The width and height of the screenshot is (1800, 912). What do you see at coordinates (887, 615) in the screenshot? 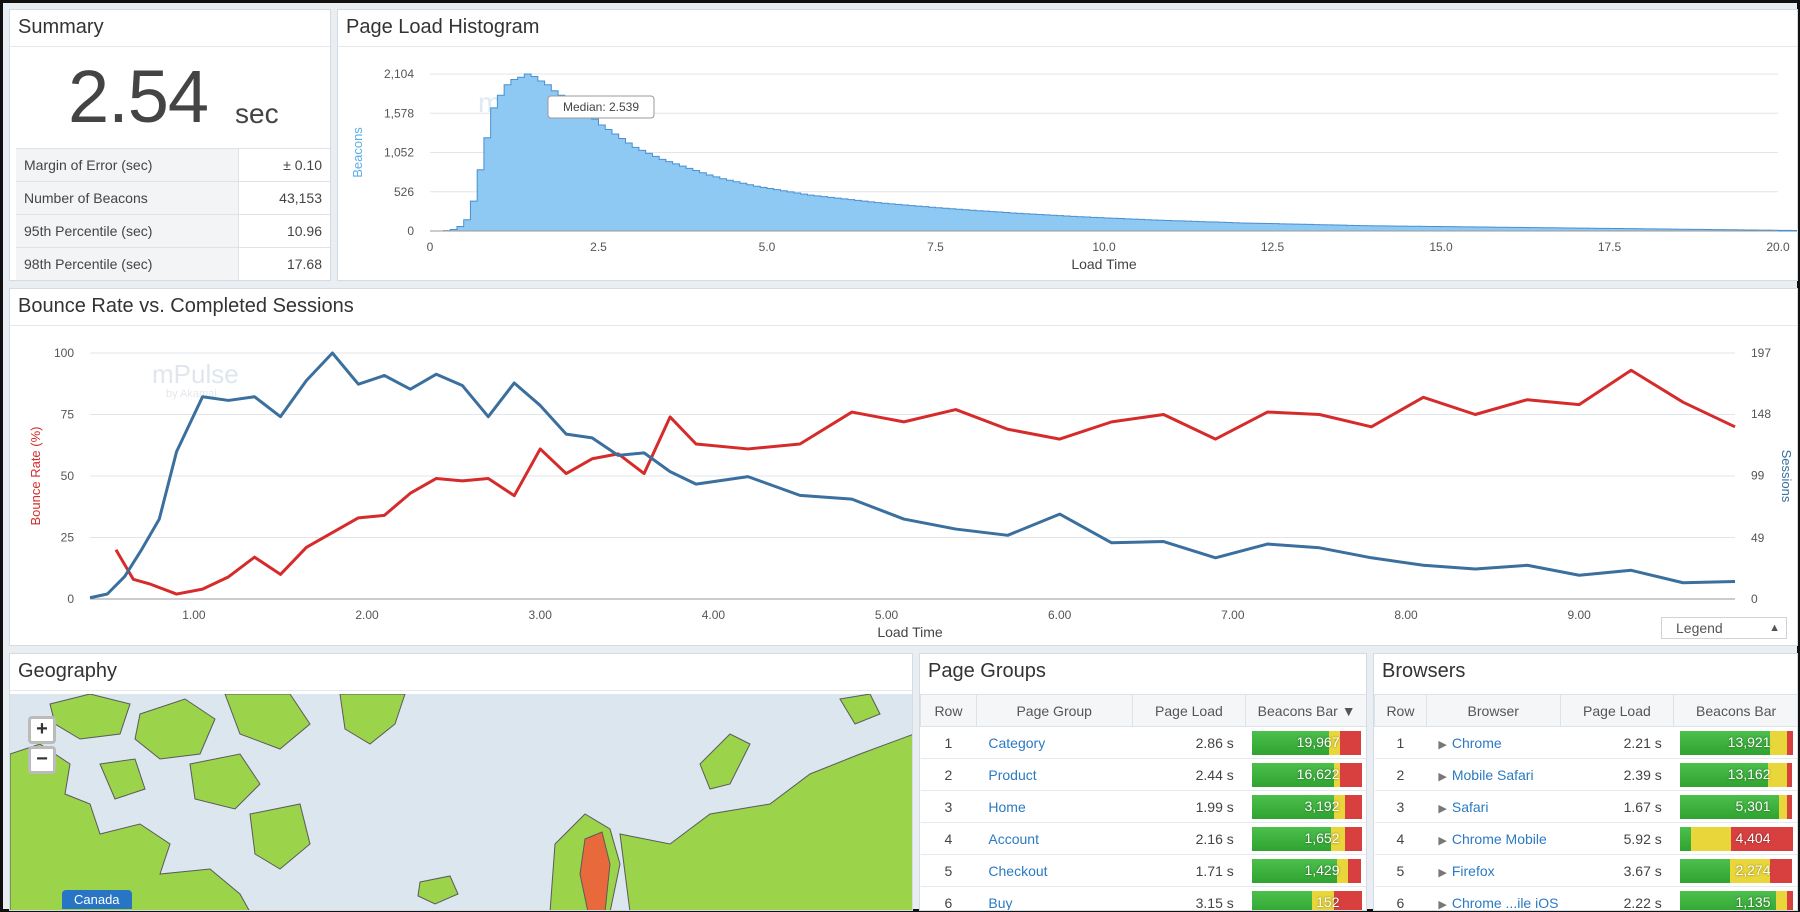
I see `x-tick-label: 5.00` at bounding box center [887, 615].